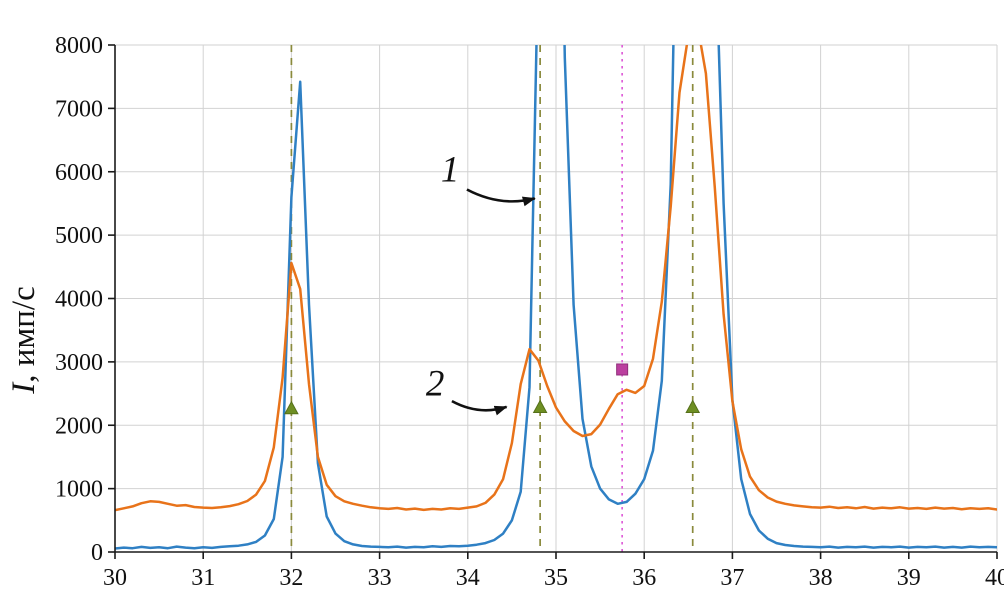 Image resolution: width=1004 pixels, height=607 pixels. What do you see at coordinates (435, 383) in the screenshot?
I see `annotation-label-2: 2` at bounding box center [435, 383].